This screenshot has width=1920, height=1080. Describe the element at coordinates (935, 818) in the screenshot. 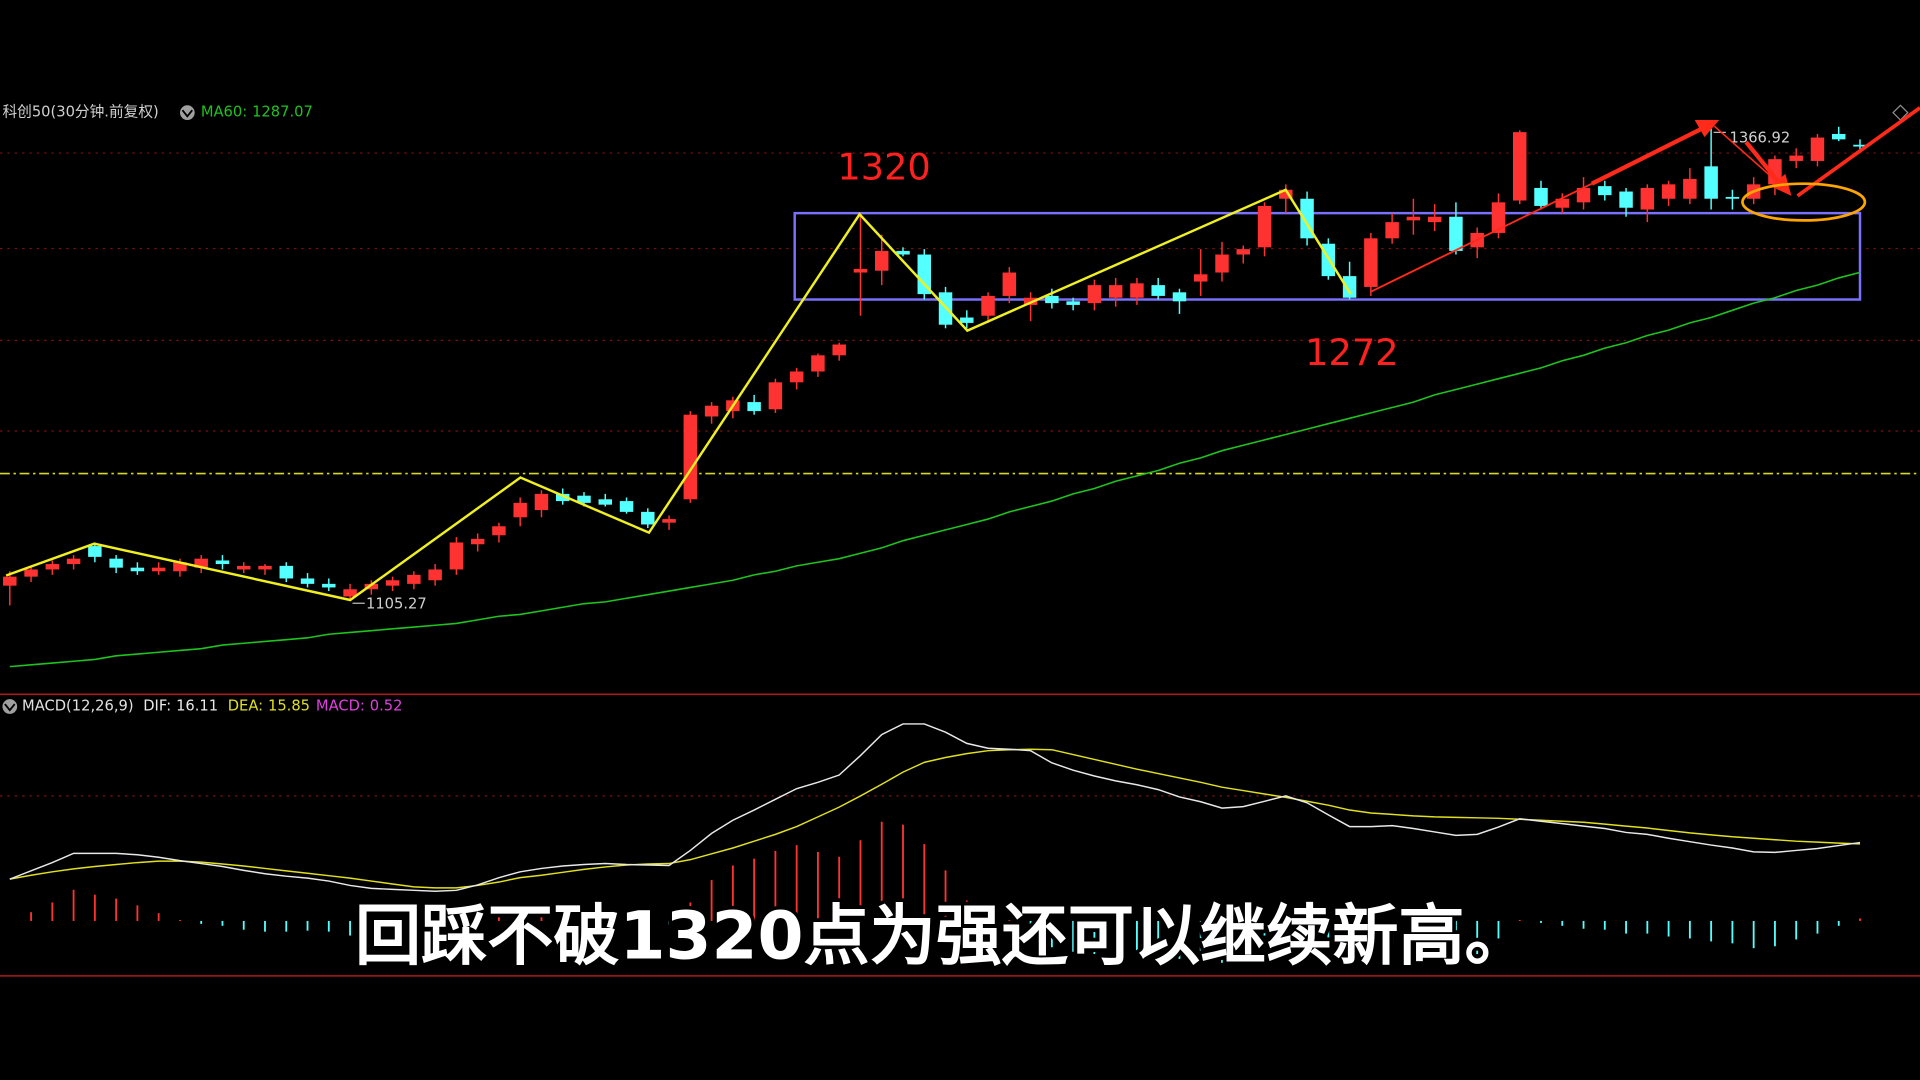

I see `dea-line` at that location.